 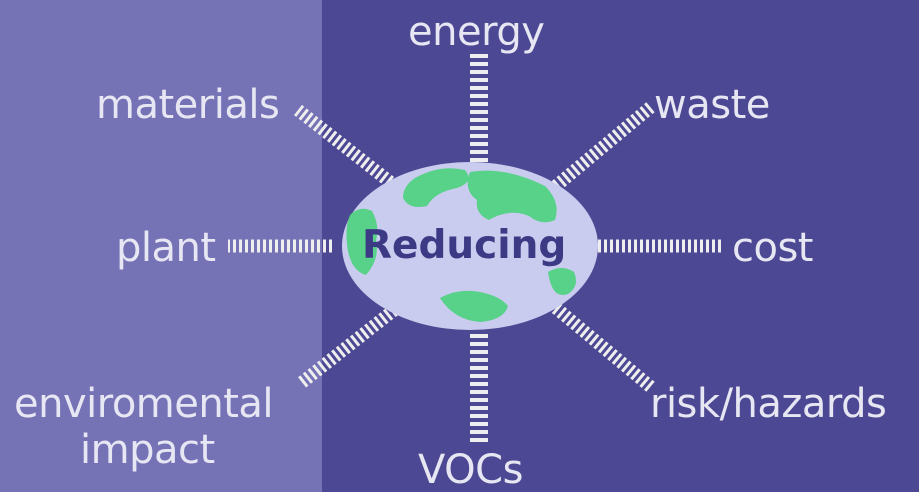 What do you see at coordinates (773, 248) in the screenshot?
I see `spoke-label-cost: cost` at bounding box center [773, 248].